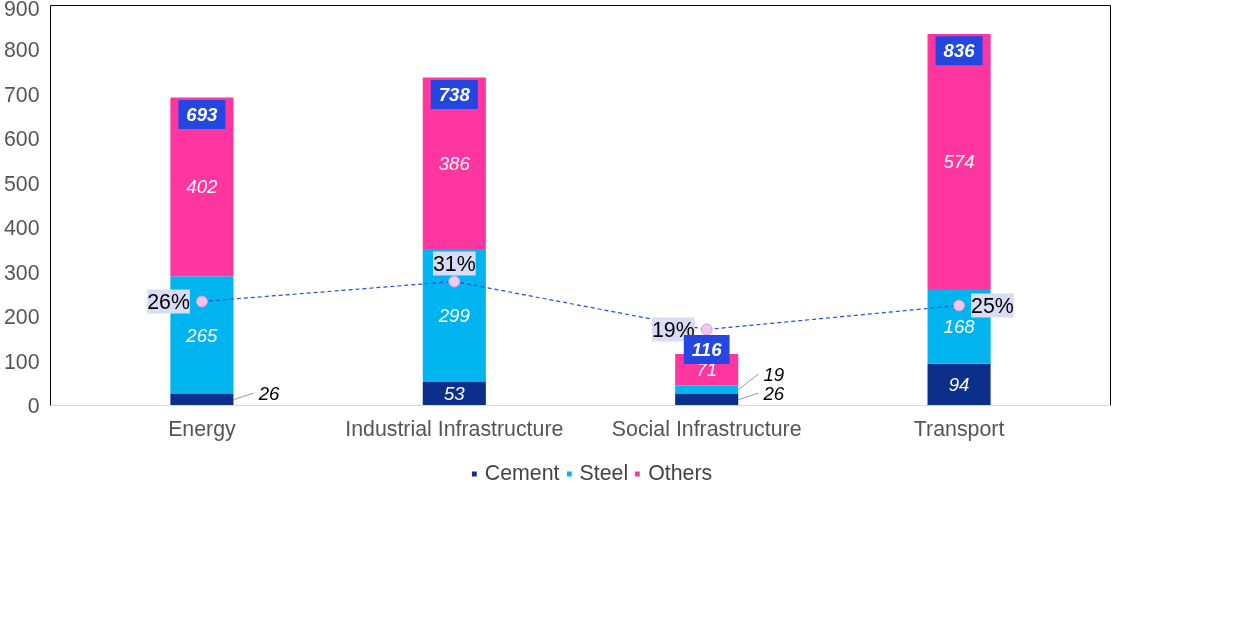  I want to click on data-label: 94, so click(959, 385).